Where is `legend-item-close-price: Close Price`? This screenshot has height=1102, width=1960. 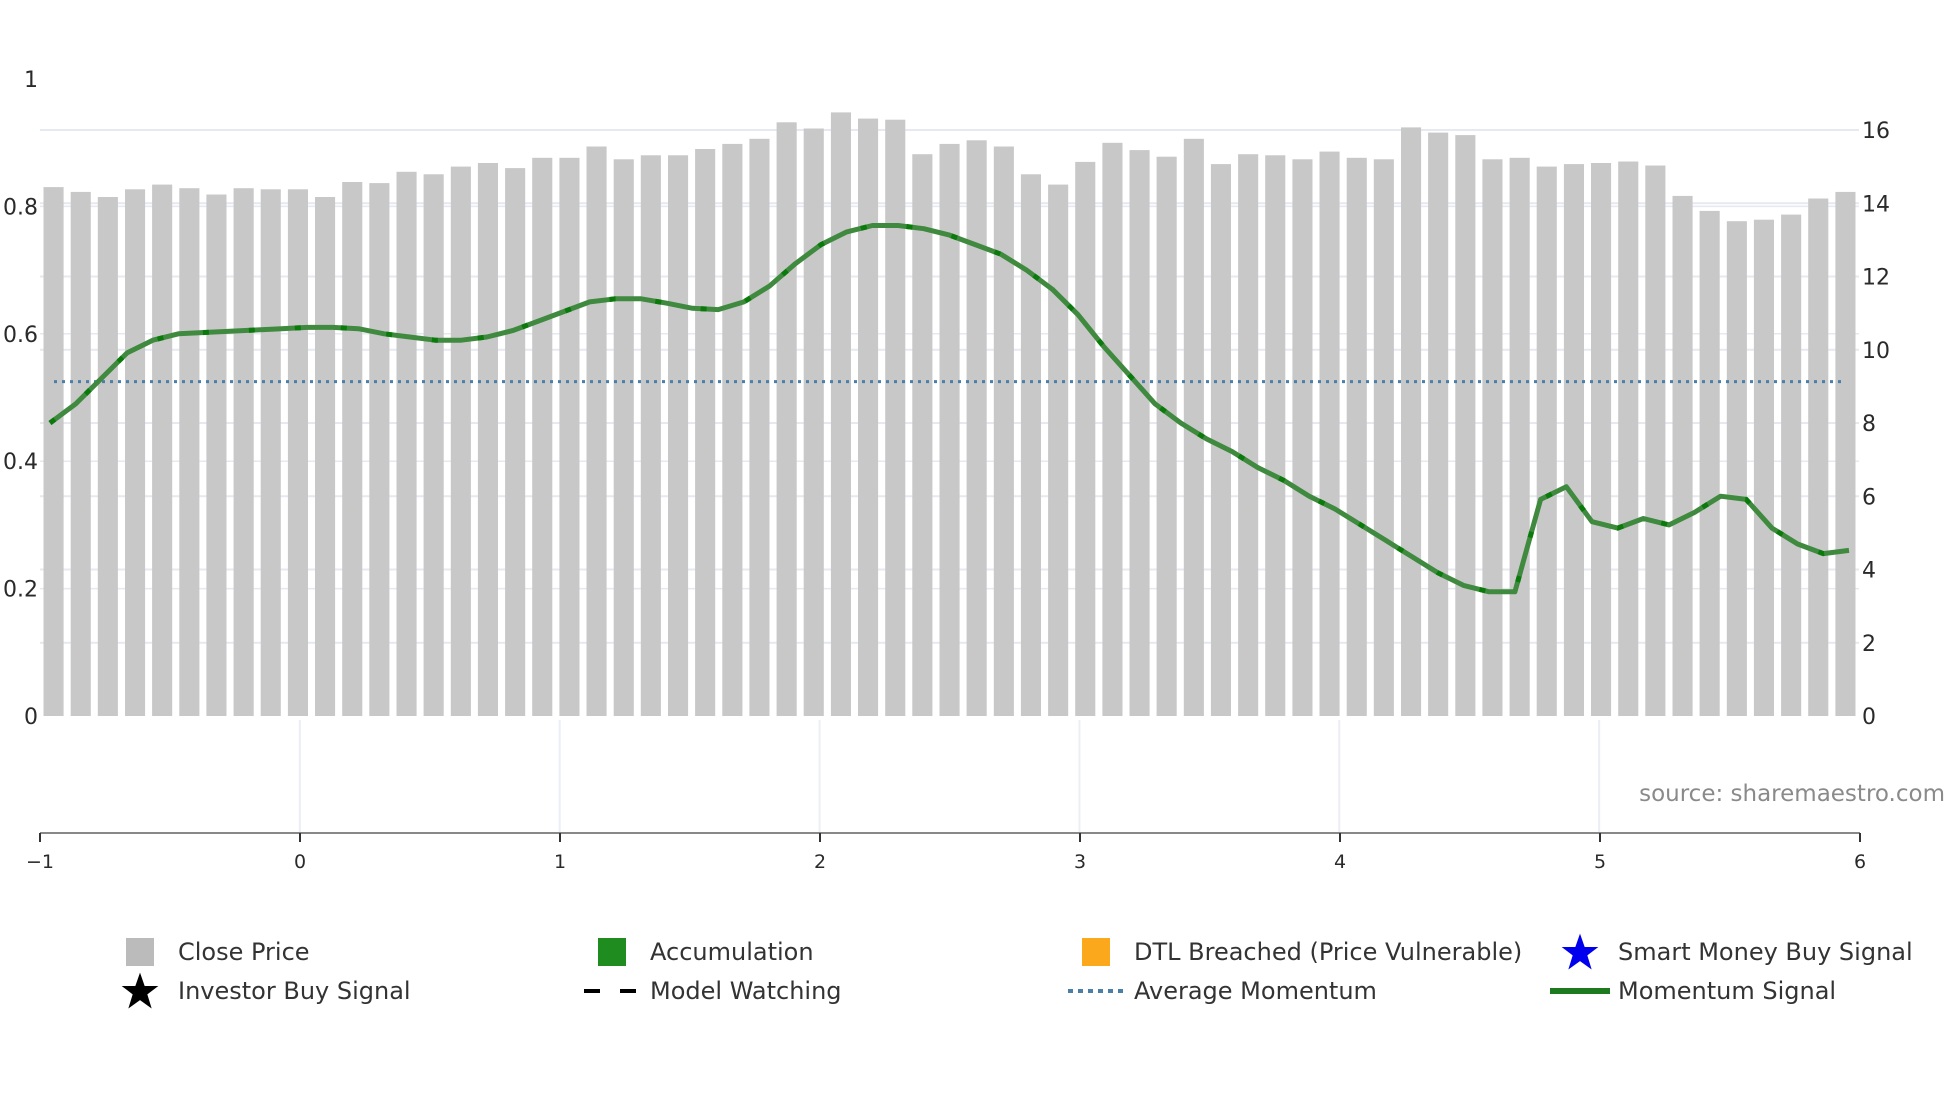 legend-item-close-price: Close Price is located at coordinates (210, 952).